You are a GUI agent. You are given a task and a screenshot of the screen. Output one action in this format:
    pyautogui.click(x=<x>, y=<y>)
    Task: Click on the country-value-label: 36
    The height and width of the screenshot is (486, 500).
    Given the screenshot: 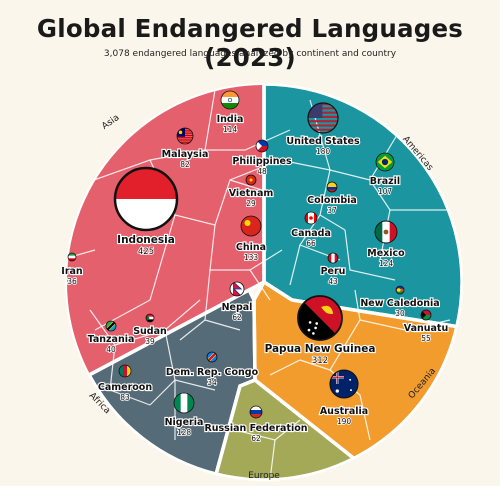 What is the action you would take?
    pyautogui.click(x=72, y=281)
    